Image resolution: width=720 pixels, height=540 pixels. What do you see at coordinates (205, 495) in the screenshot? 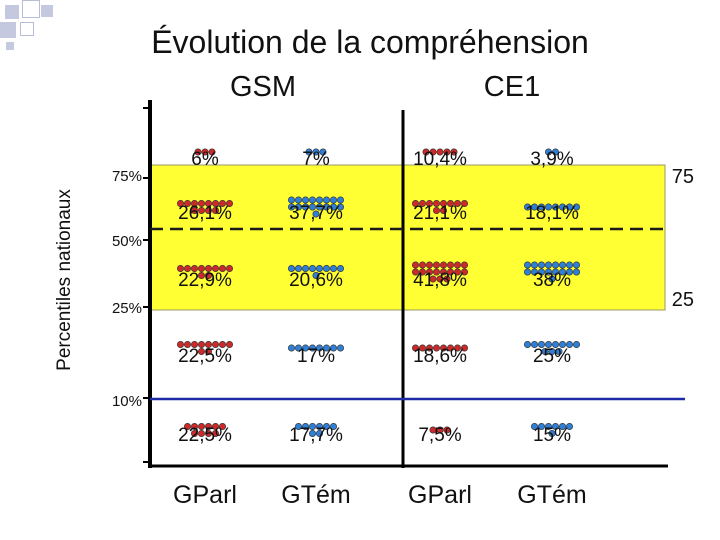
I see `x-category-label: GParl` at bounding box center [205, 495].